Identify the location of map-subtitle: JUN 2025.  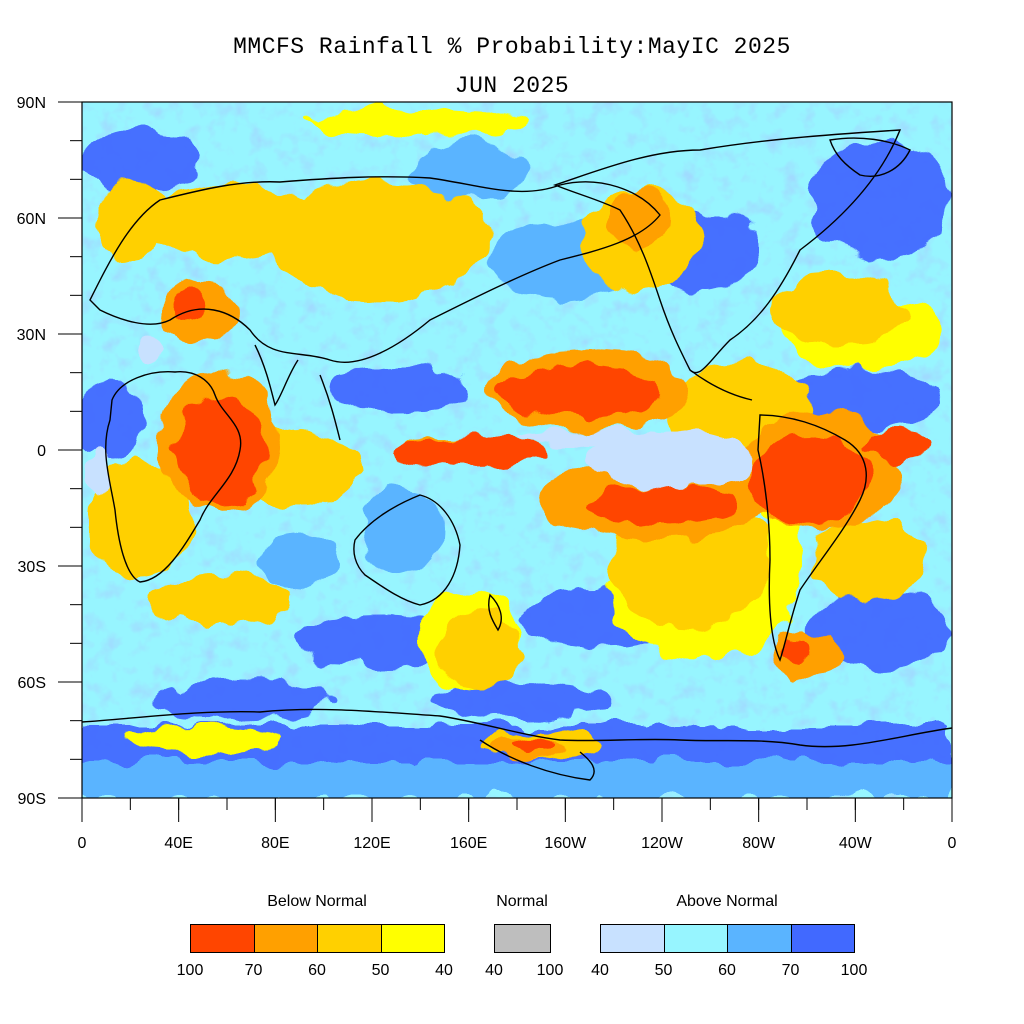
(512, 86).